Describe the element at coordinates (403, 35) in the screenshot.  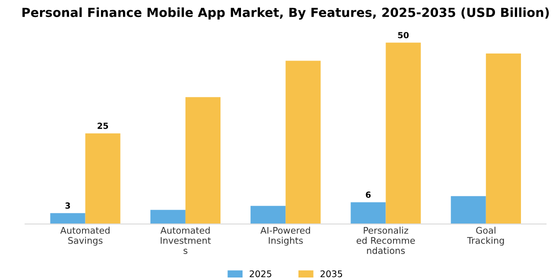
I see `data-label: 50` at that location.